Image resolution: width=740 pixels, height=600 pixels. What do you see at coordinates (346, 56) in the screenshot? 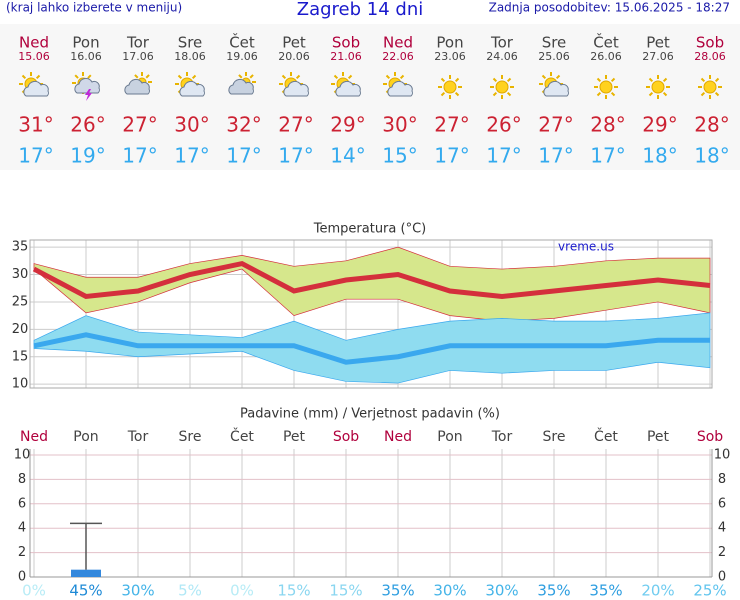
I see `day-date: 21.06` at bounding box center [346, 56].